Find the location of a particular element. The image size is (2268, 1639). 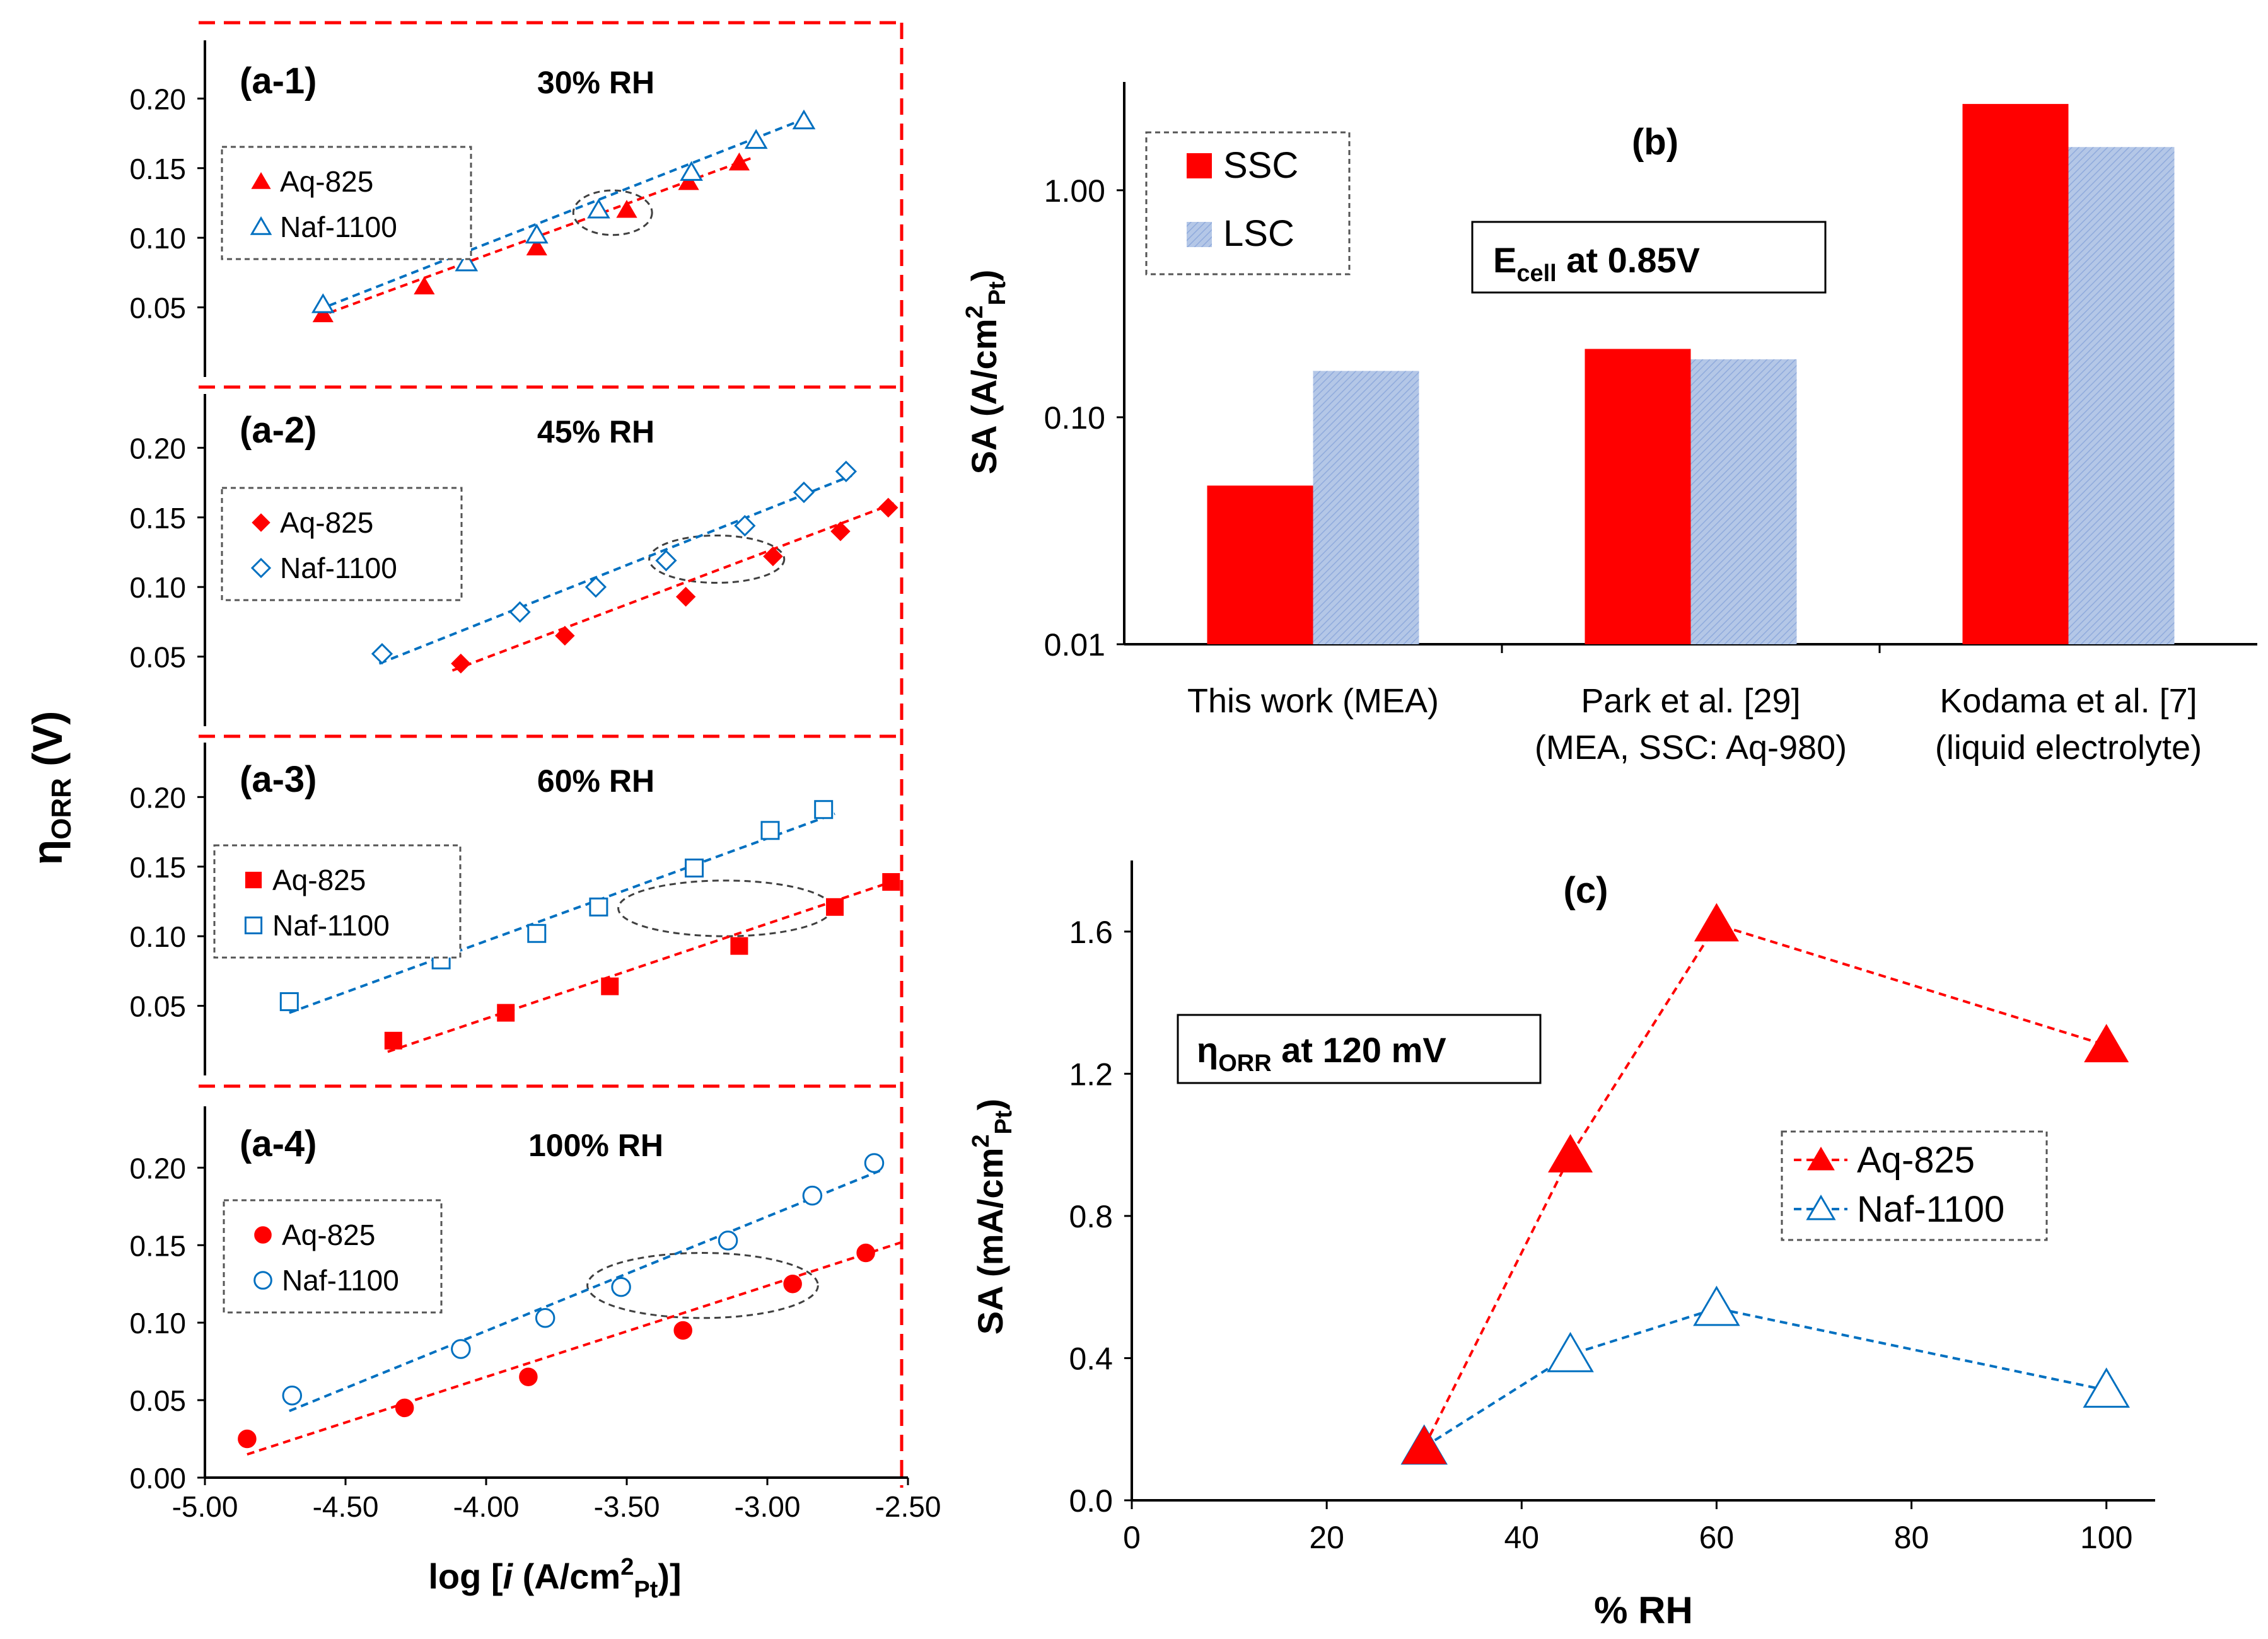

b-ann-post: at 0.85V is located at coordinates (1629, 260).